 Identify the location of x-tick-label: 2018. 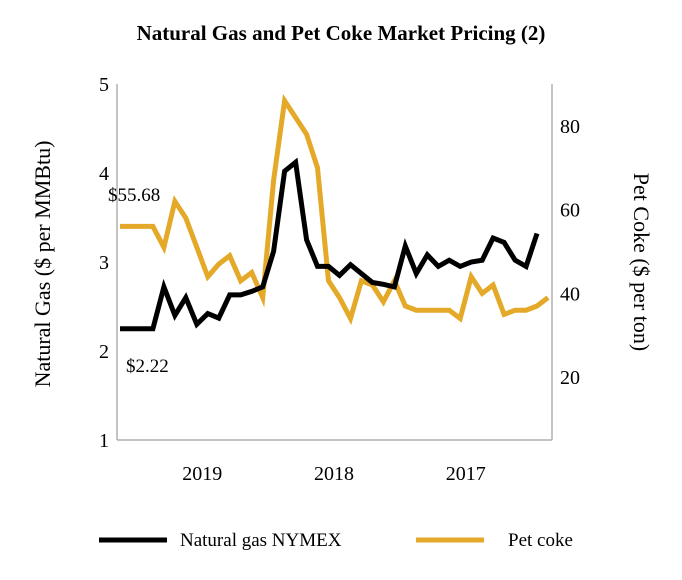
(334, 474).